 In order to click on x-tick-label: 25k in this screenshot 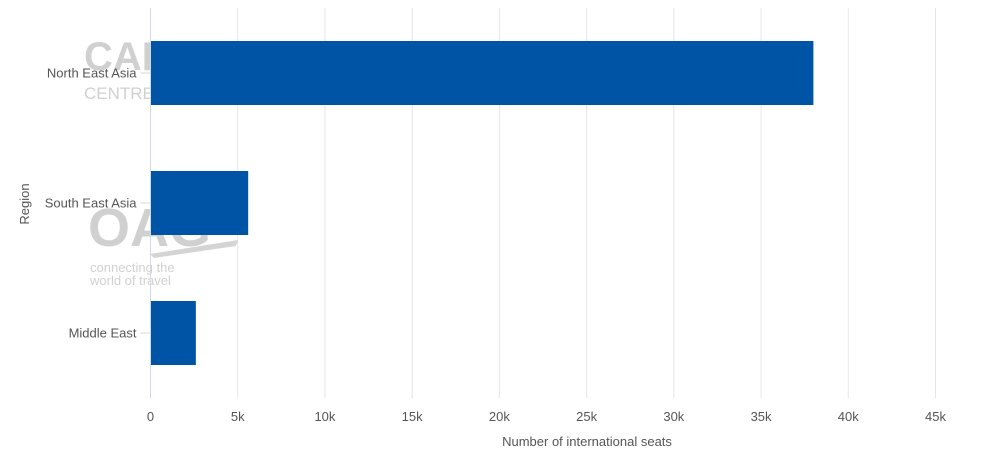, I will do `click(586, 416)`.